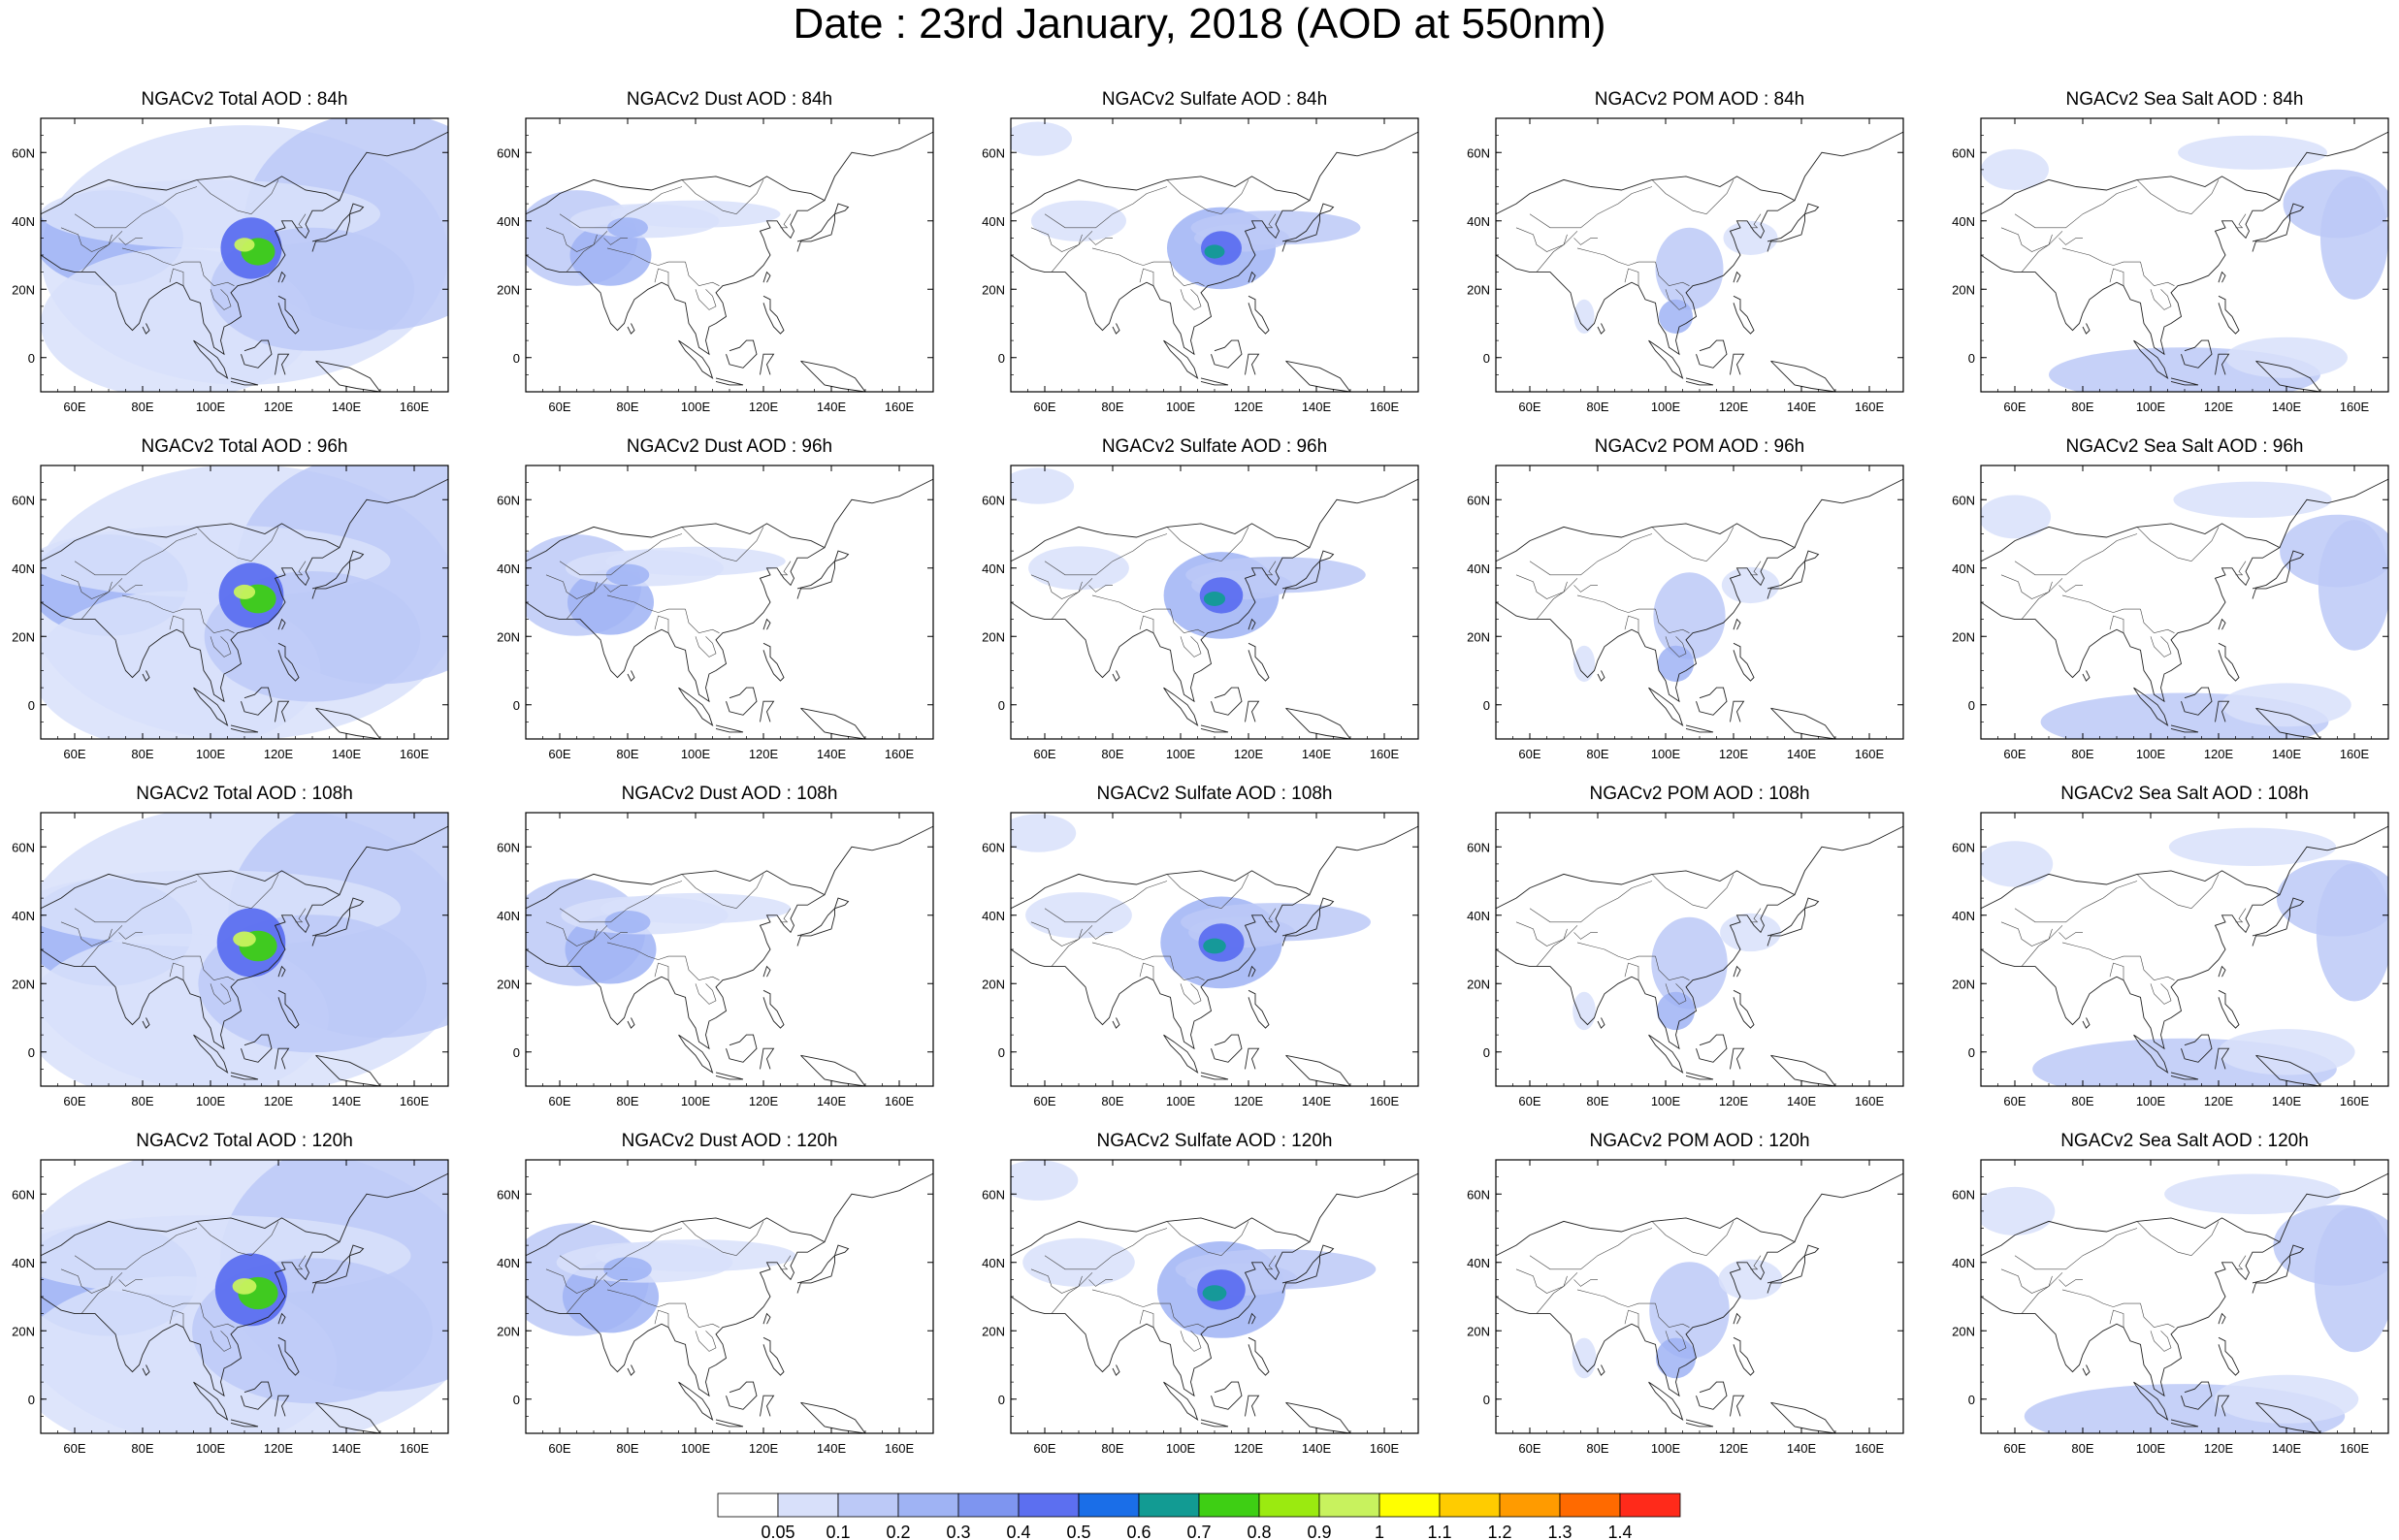  Describe the element at coordinates (1214, 99) in the screenshot. I see `panel-title: NGACv2 Sulfate AOD : 84h` at that location.